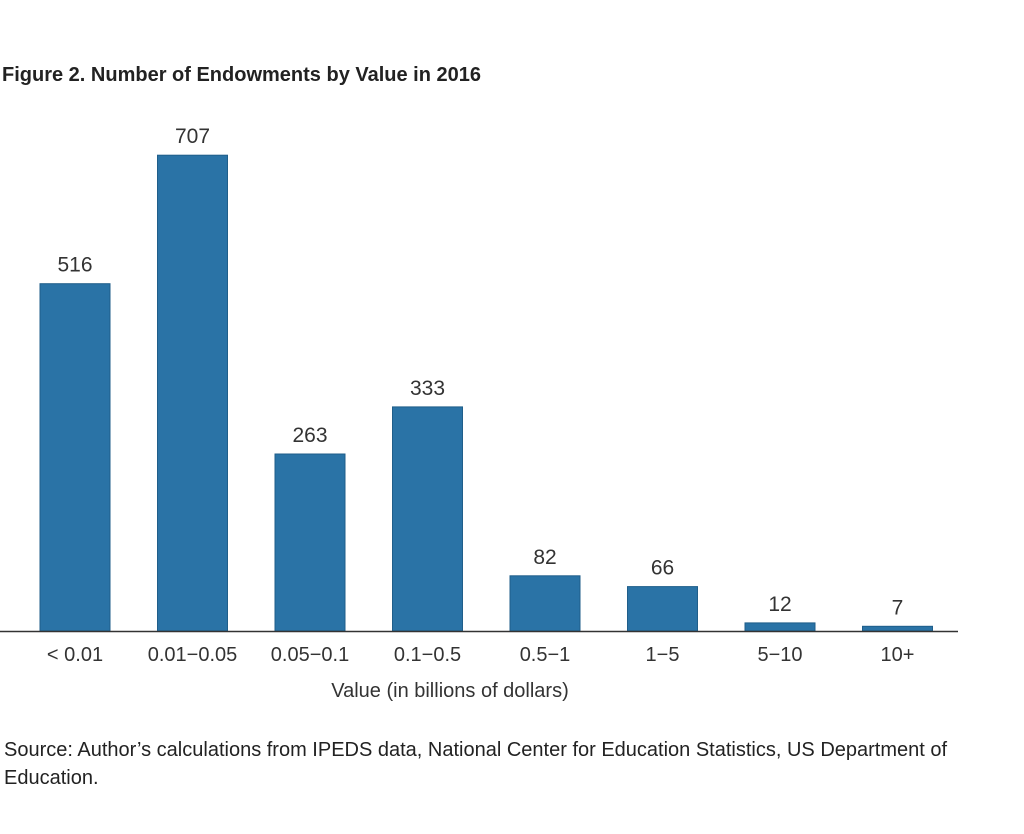  What do you see at coordinates (662, 568) in the screenshot?
I see `value-label-5: 66` at bounding box center [662, 568].